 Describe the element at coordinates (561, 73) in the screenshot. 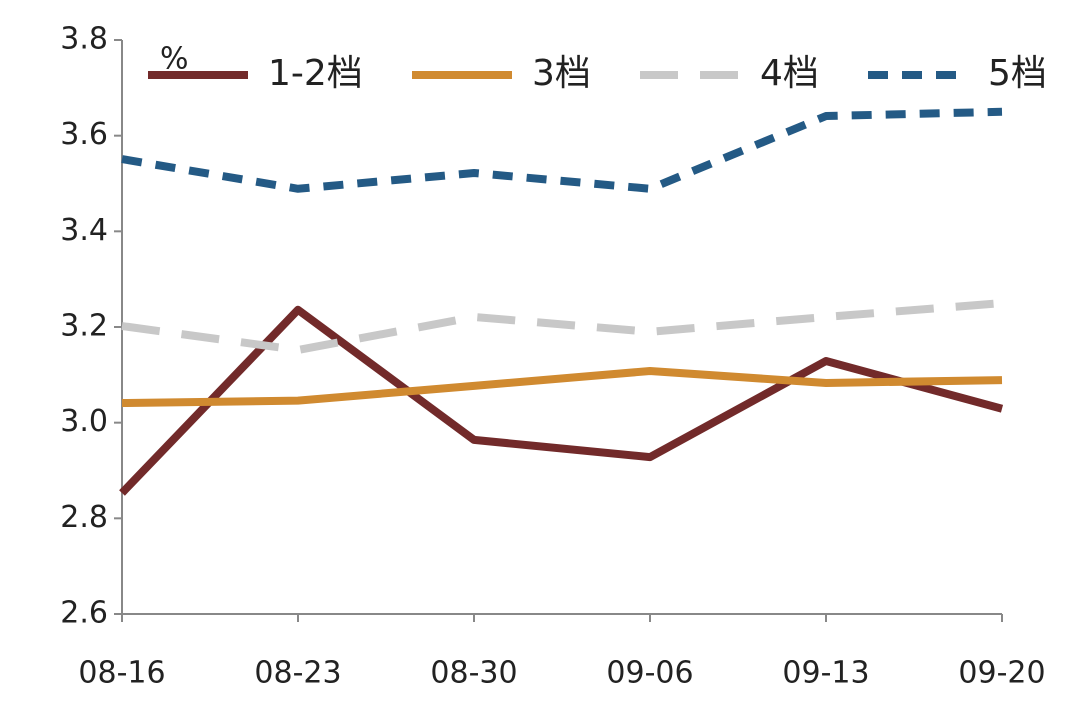

I see `legend-label: 3档` at that location.